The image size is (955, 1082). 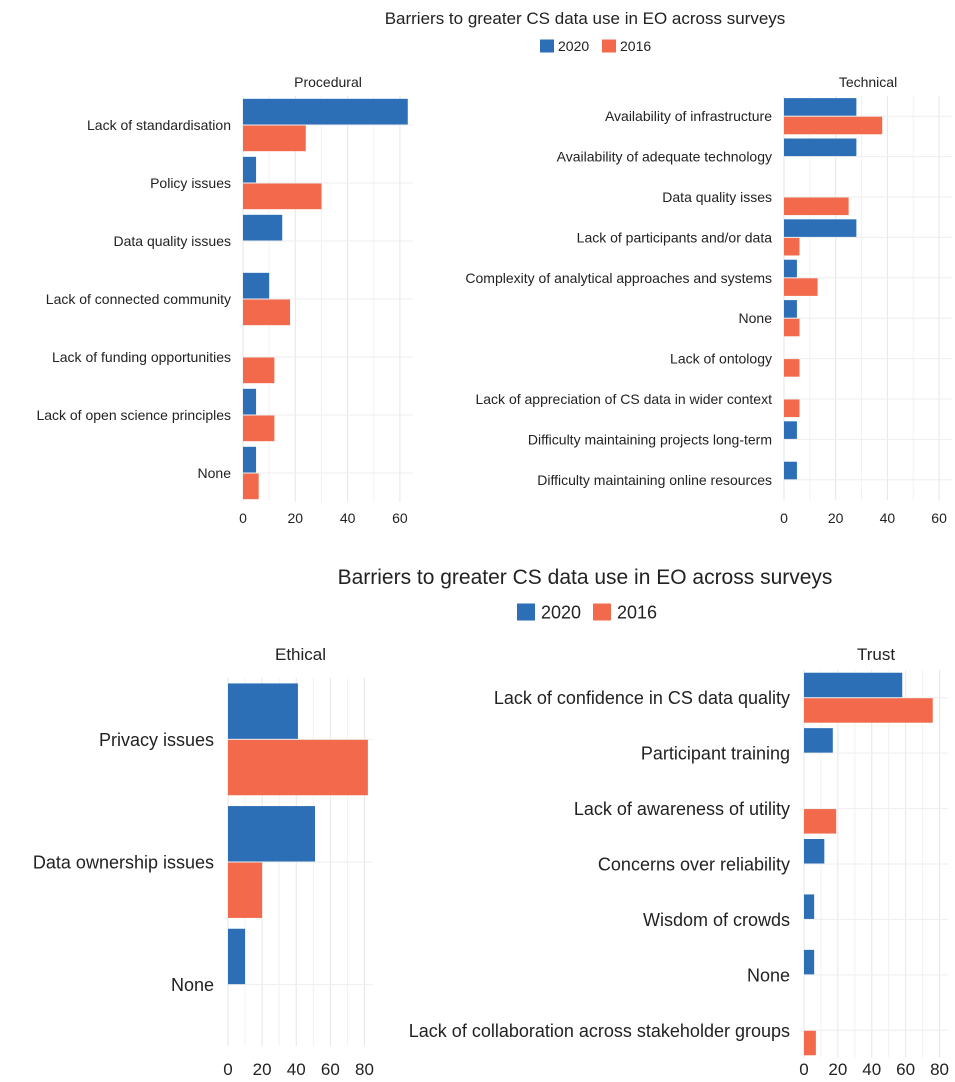 I want to click on bar-2020-difficulty-maintaining-online-resources, so click(x=790, y=470).